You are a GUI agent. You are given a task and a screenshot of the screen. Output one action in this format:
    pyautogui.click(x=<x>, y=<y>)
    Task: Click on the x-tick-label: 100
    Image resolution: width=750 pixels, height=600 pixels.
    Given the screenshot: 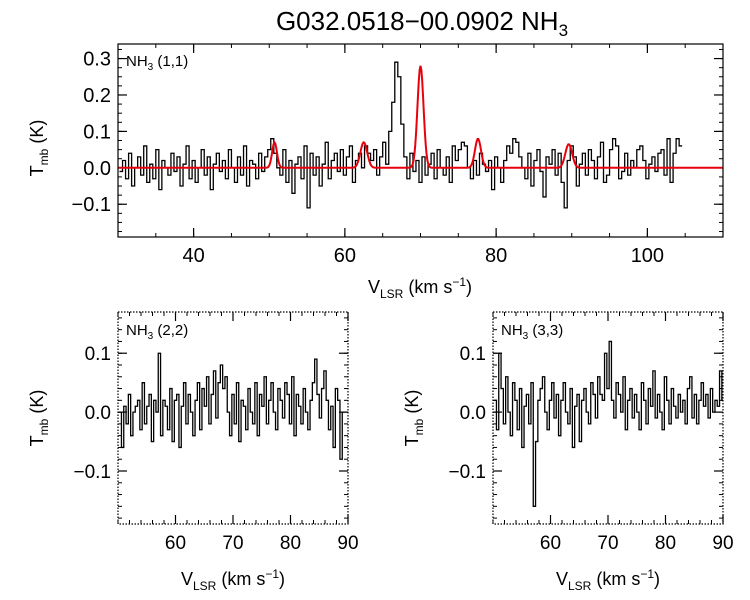 What is the action you would take?
    pyautogui.click(x=647, y=256)
    